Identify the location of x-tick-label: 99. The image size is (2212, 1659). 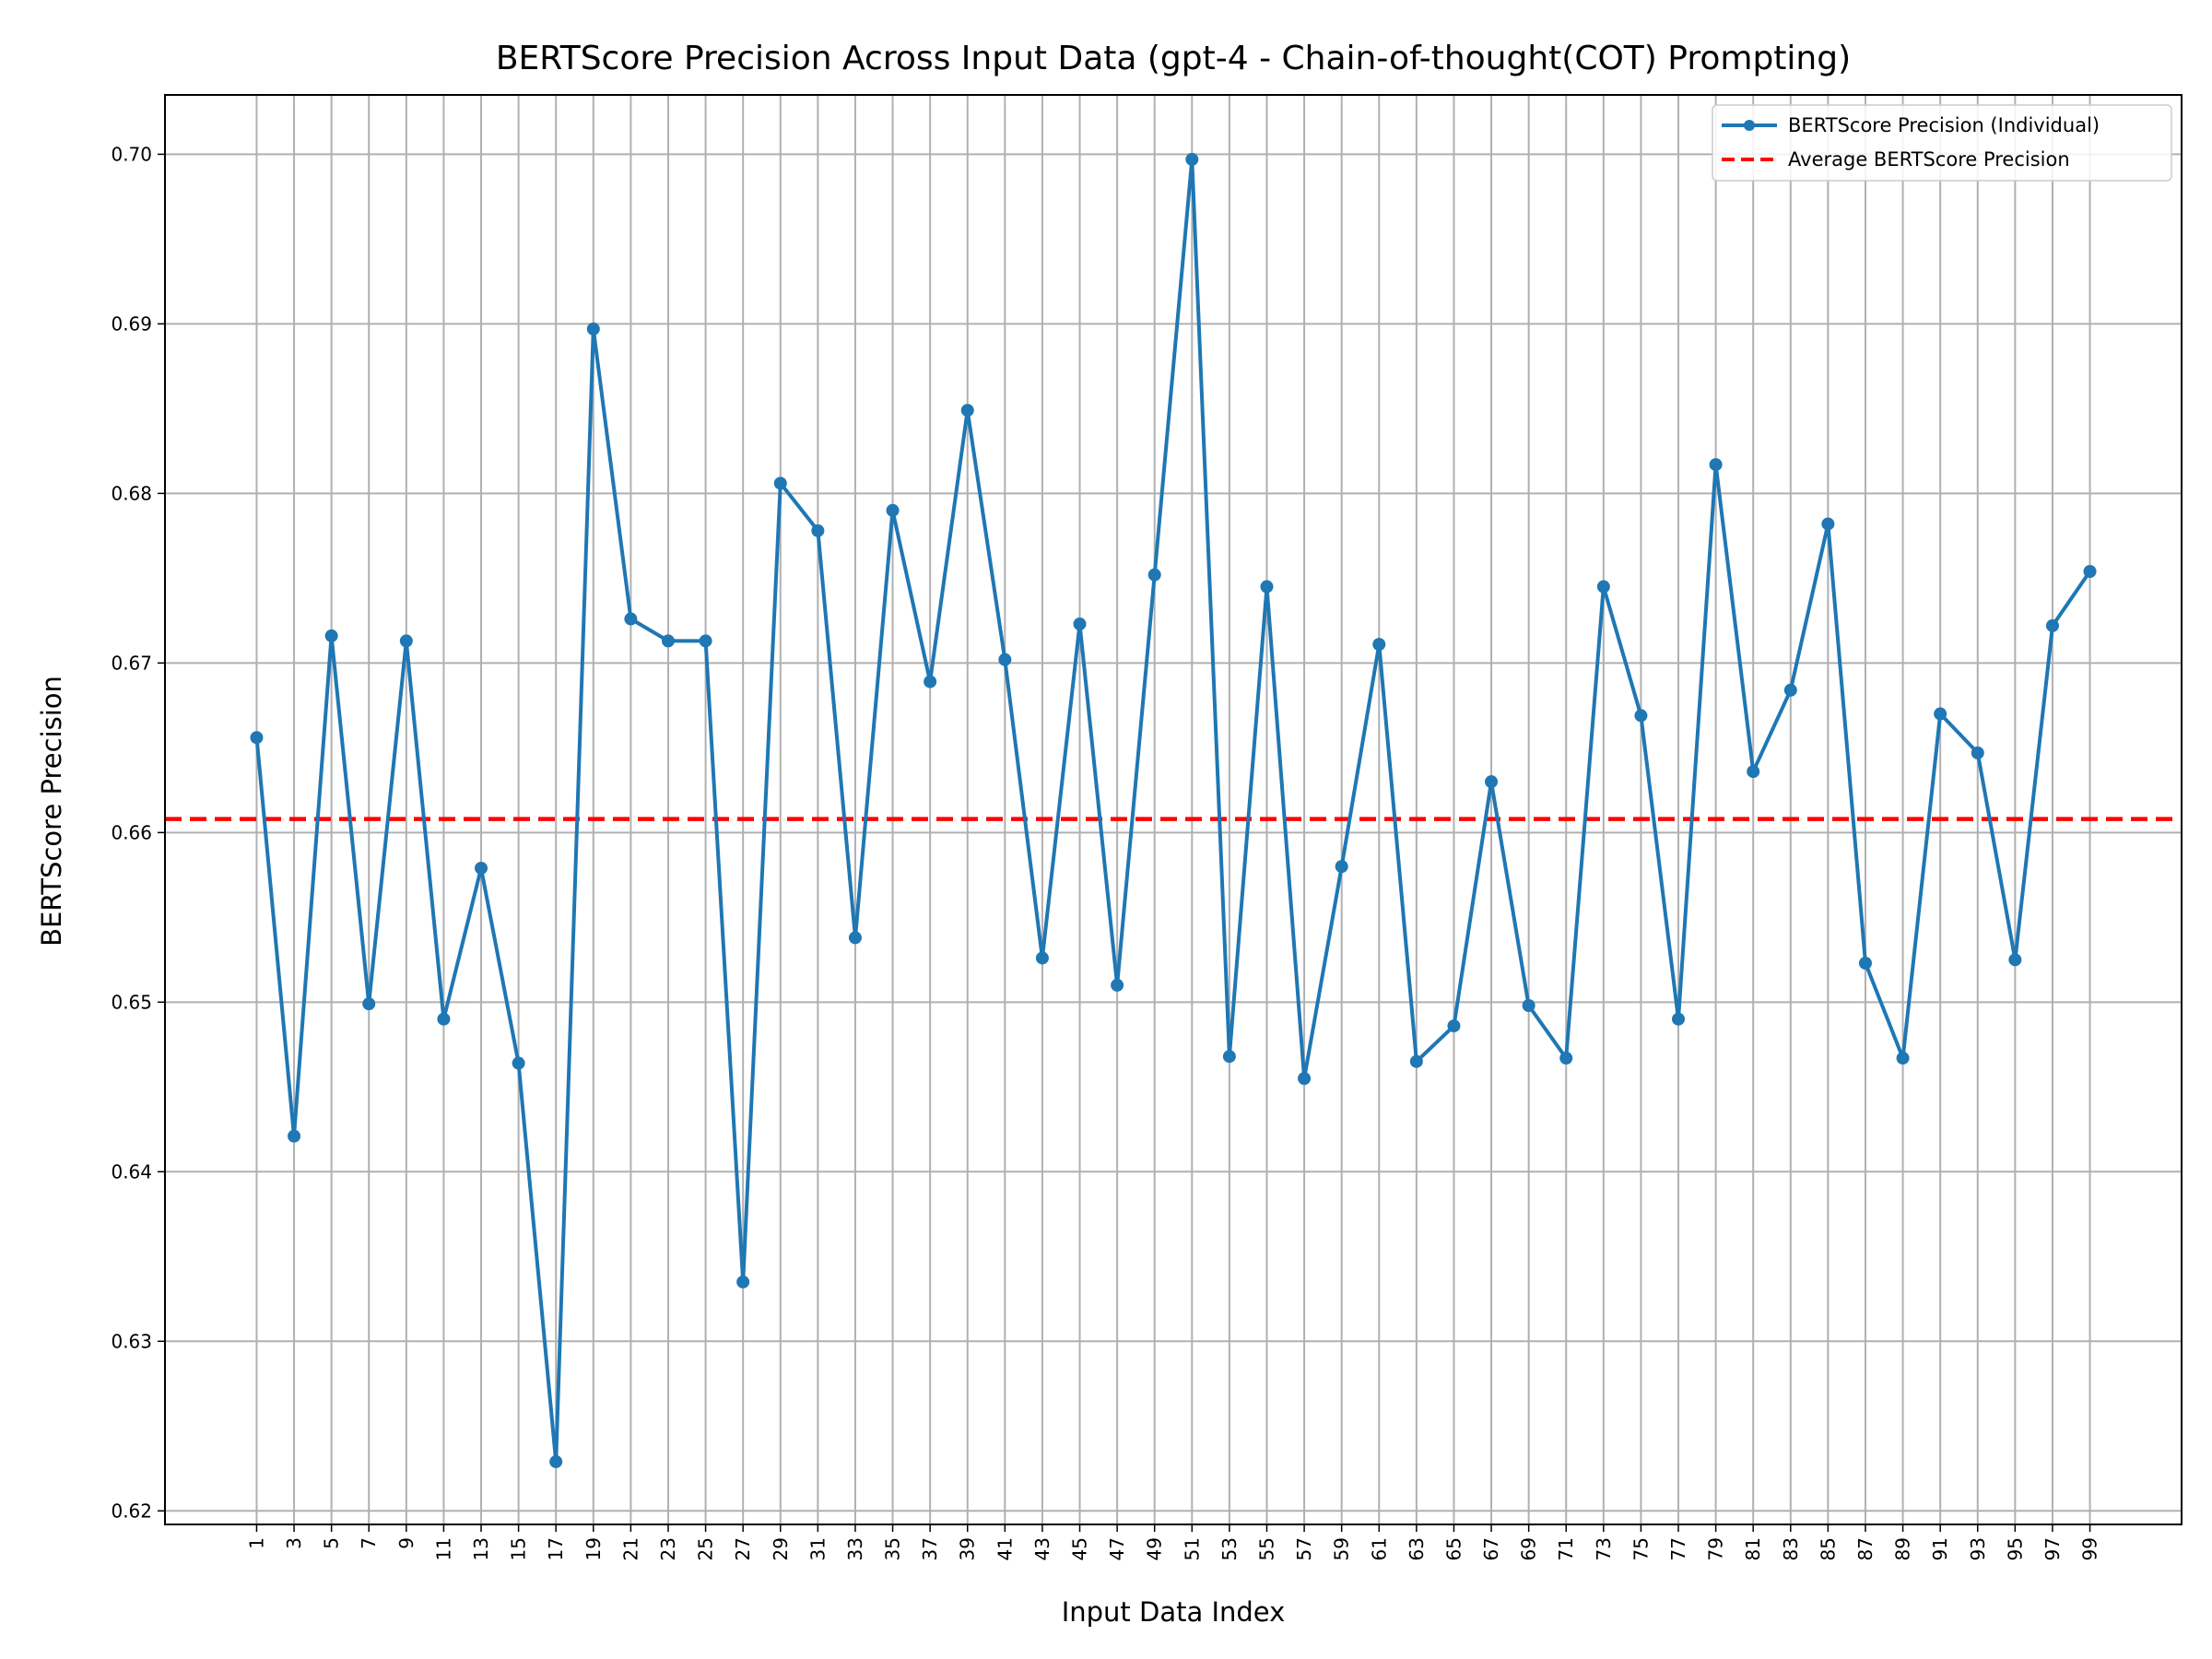
(2090, 1548).